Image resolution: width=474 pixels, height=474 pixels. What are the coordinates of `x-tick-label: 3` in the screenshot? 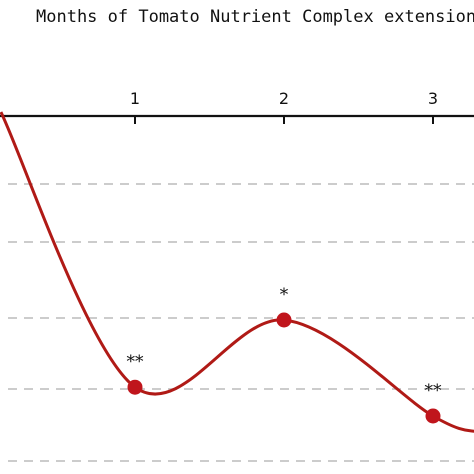 It's located at (433, 98).